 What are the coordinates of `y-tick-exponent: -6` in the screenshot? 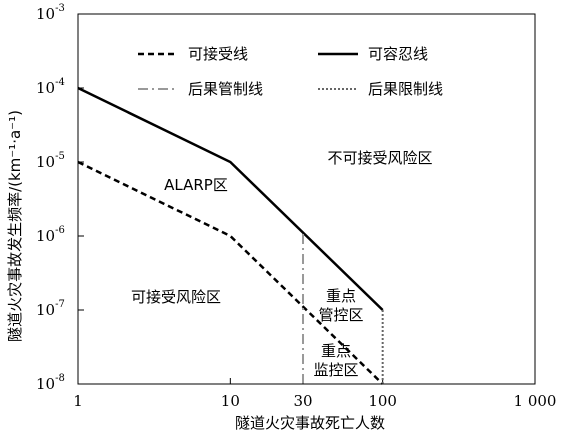 It's located at (60, 230).